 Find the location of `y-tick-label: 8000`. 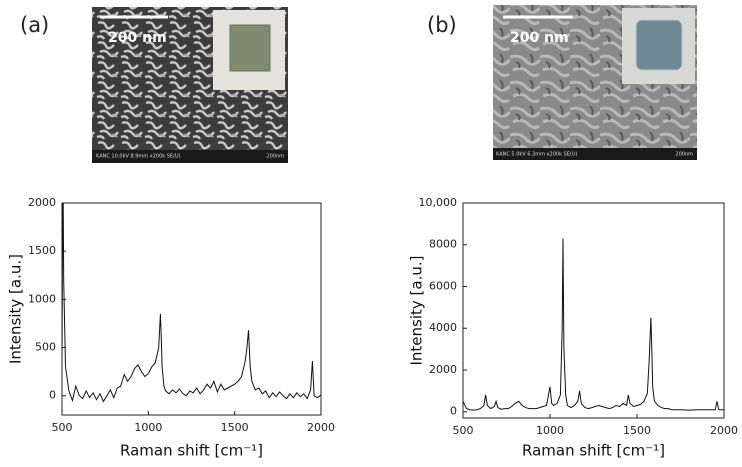

y-tick-label: 8000 is located at coordinates (443, 244).